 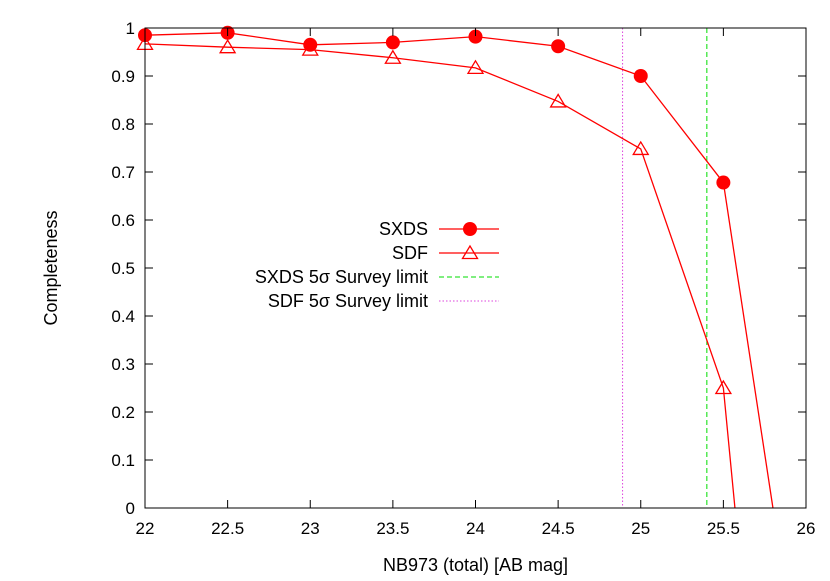 I want to click on y-tick-label: 0.9, so click(x=123, y=76).